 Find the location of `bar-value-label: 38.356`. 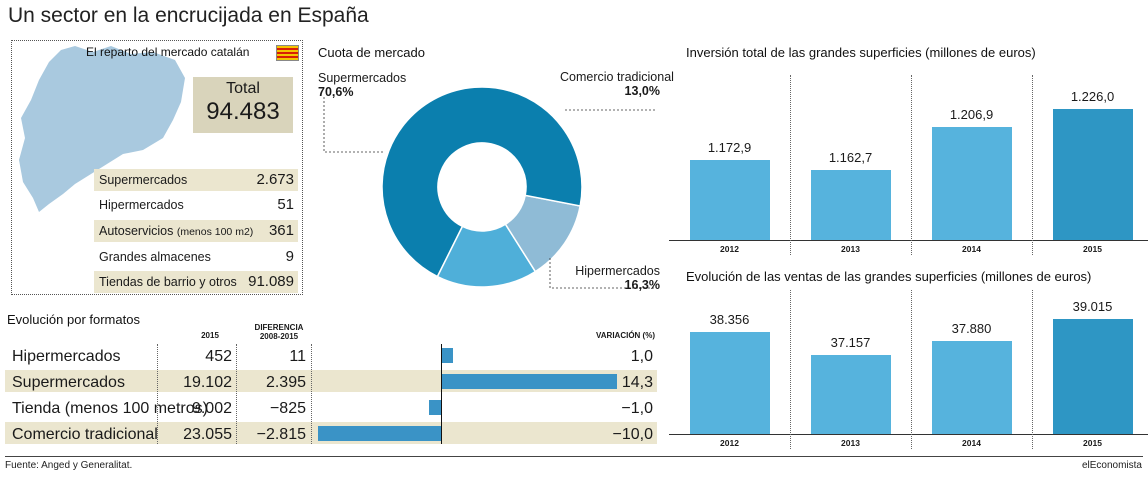

bar-value-label: 38.356 is located at coordinates (729, 319).